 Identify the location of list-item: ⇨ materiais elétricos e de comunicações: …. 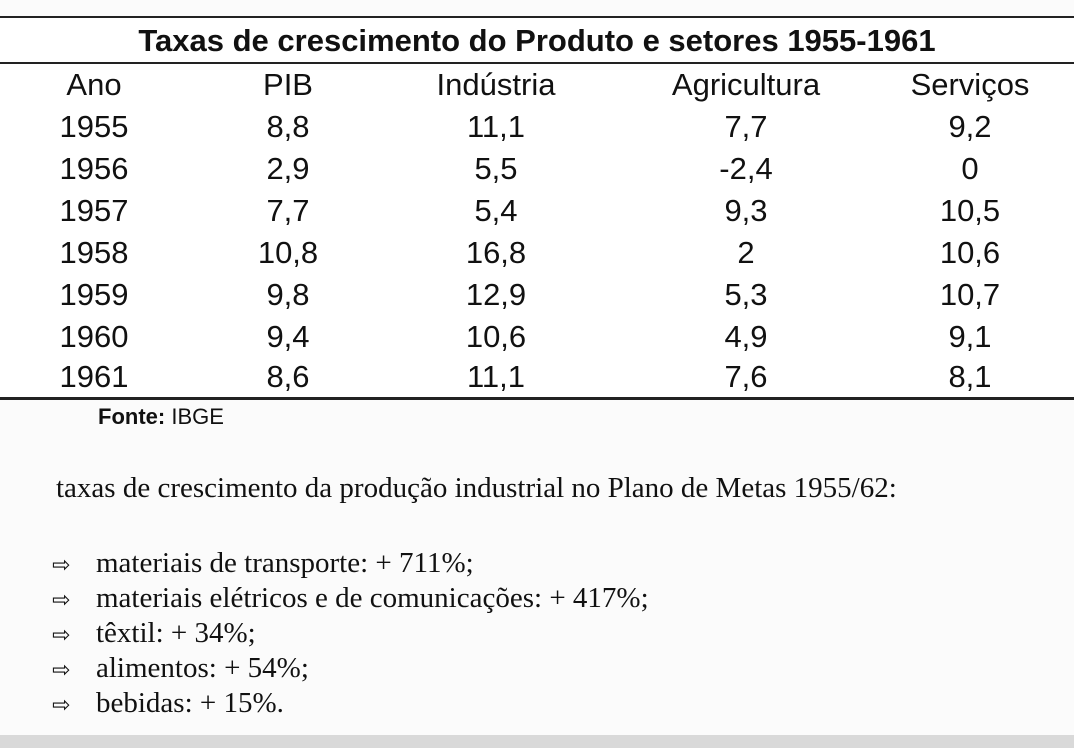
(350, 598).